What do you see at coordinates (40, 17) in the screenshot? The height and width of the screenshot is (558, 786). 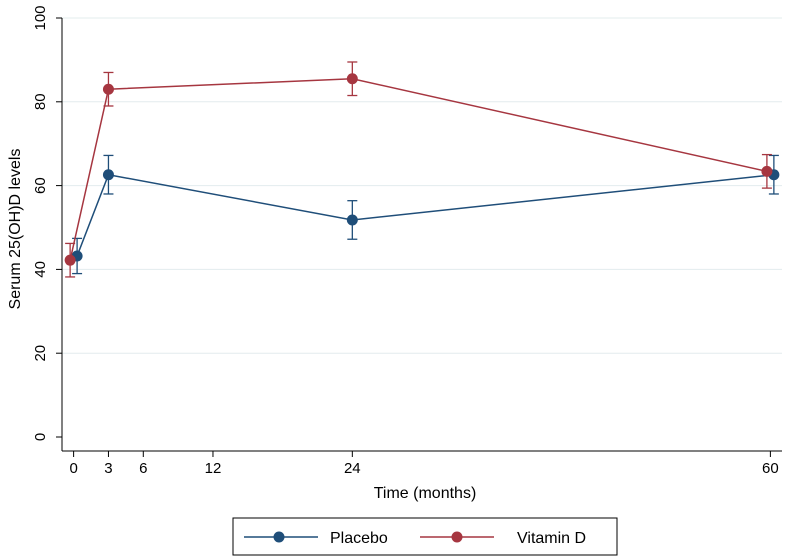 I see `y-tick-label-100: 100` at bounding box center [40, 17].